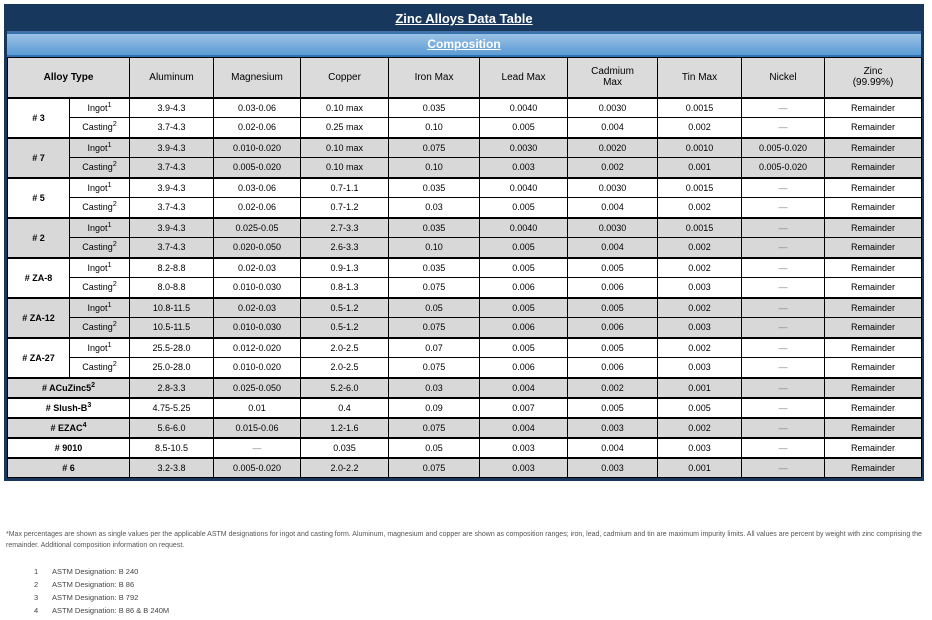  I want to click on column-header: Lead Max, so click(524, 78).